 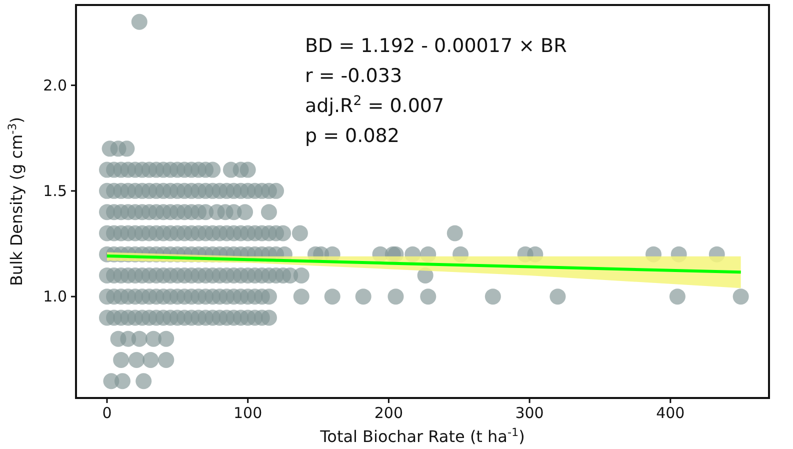 I want to click on annotation: BD = 1.192 - 0.00017 × BR, so click(x=436, y=46).